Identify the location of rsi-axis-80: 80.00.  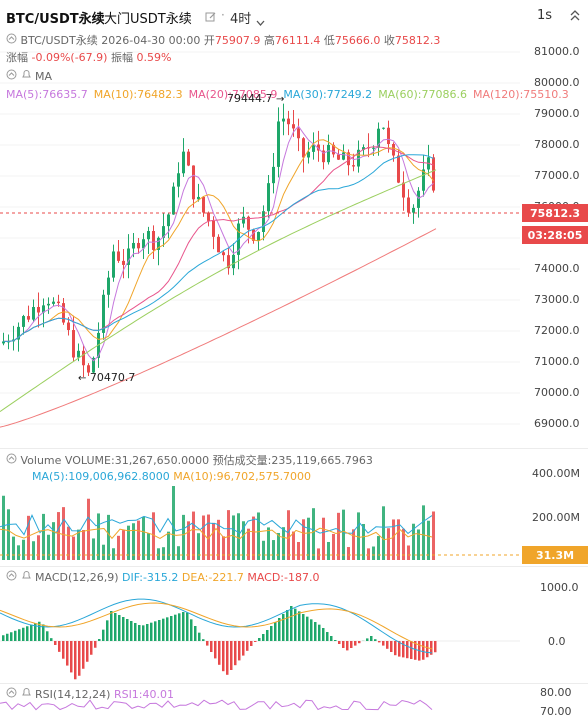
(556, 692).